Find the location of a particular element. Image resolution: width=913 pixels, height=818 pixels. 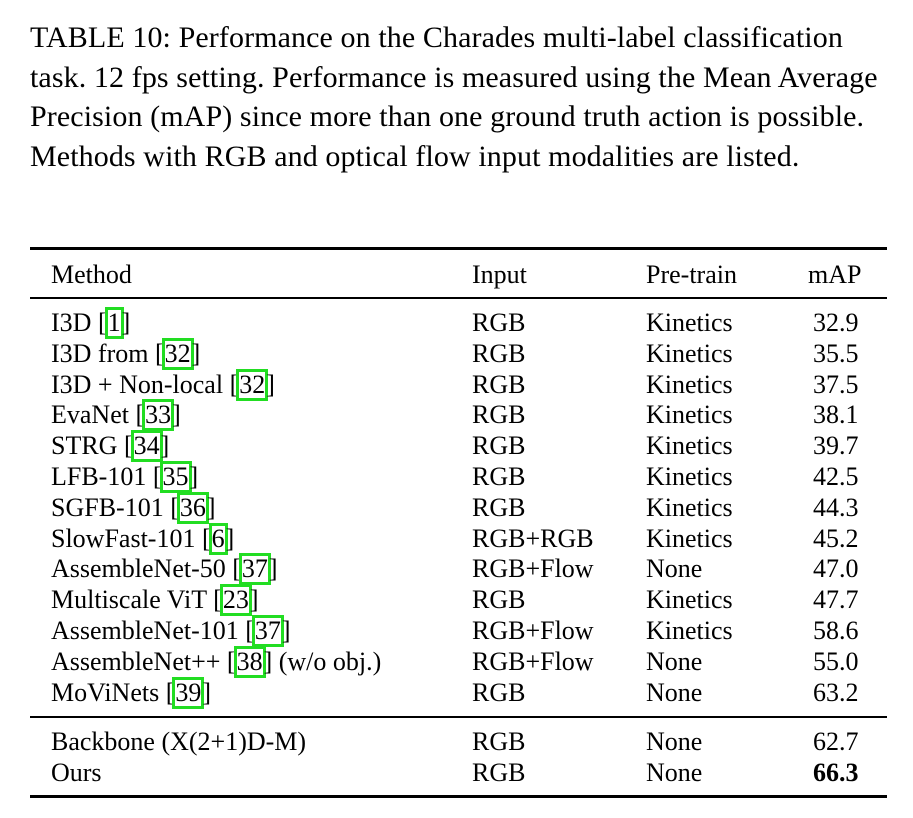

citation-link: 6 is located at coordinates (218, 538).